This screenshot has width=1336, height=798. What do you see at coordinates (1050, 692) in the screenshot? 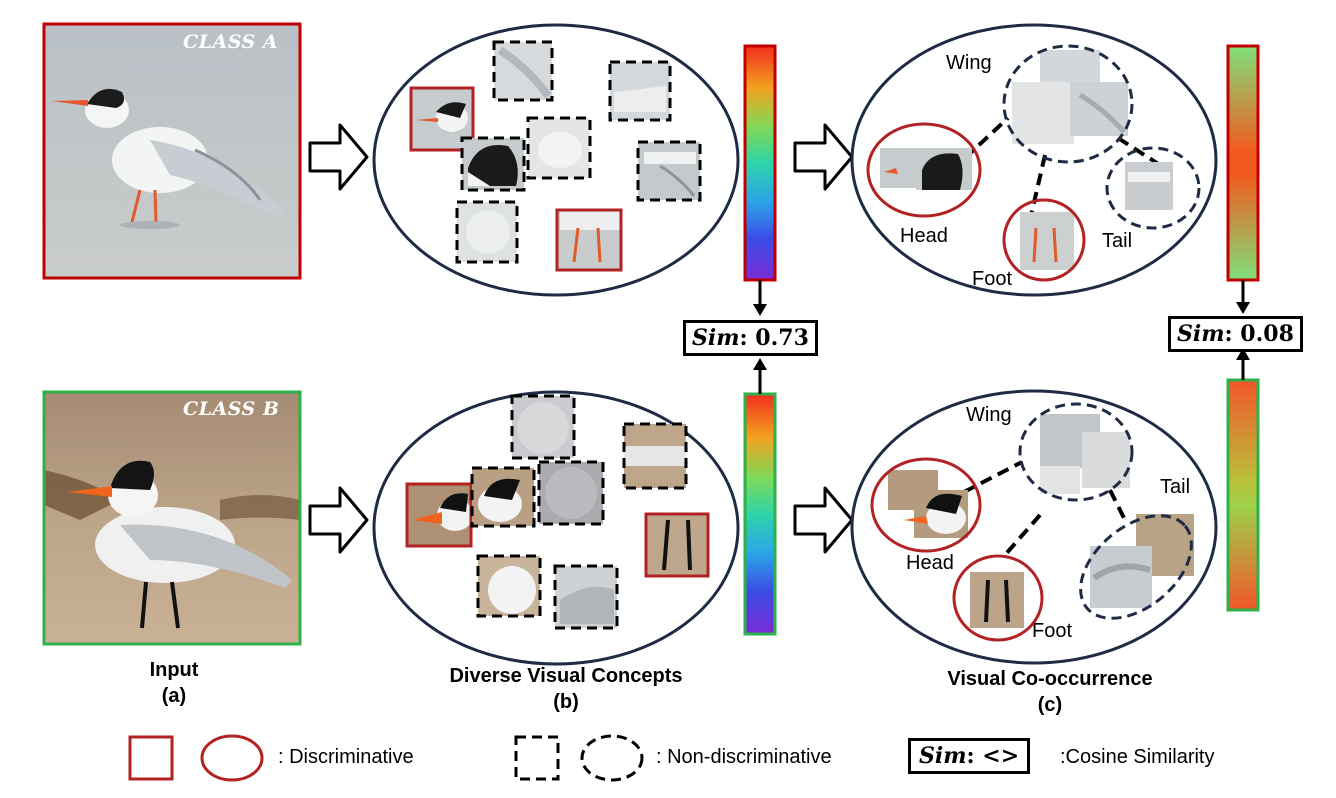
I see `panel-c-caption: Visual Co-occurrence (c)` at bounding box center [1050, 692].